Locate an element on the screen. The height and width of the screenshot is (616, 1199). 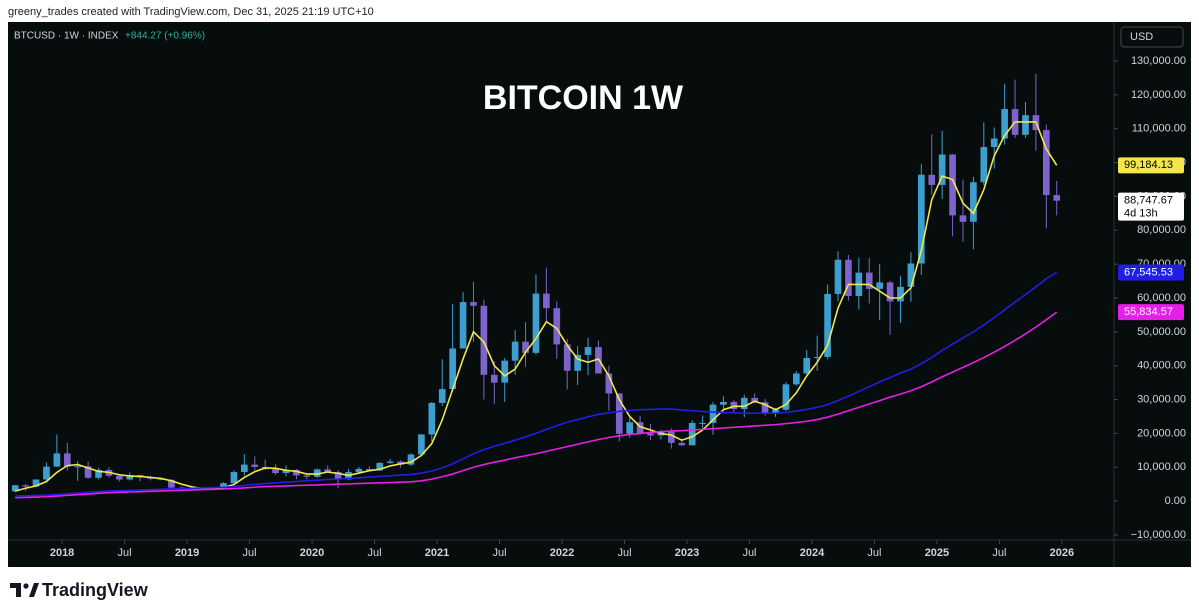
x-tick-label: 2025 is located at coordinates (937, 553).